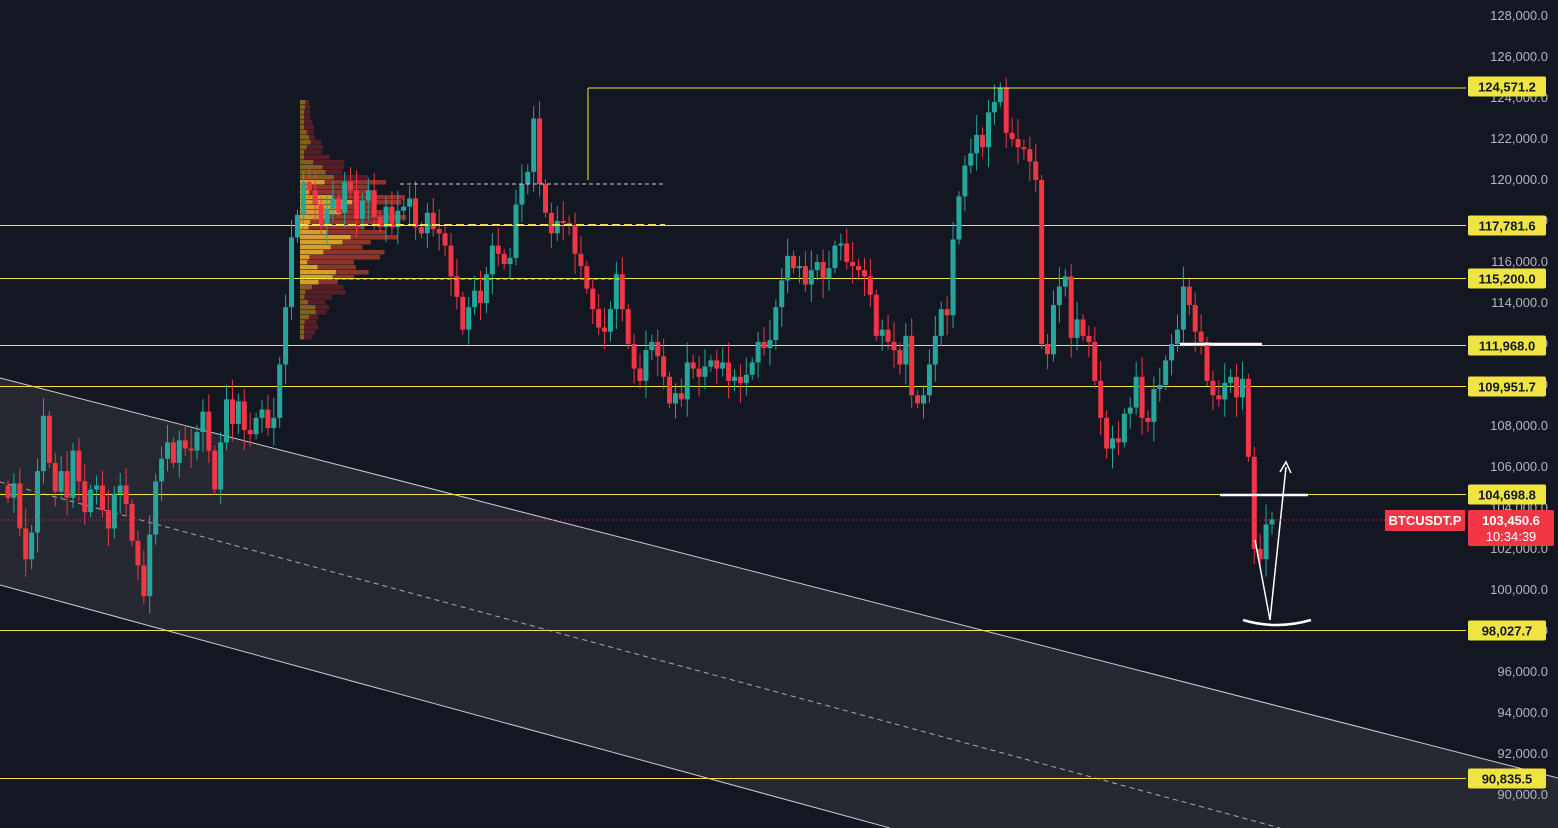  I want to click on candle-countdown: 10:34:39, so click(1511, 536).